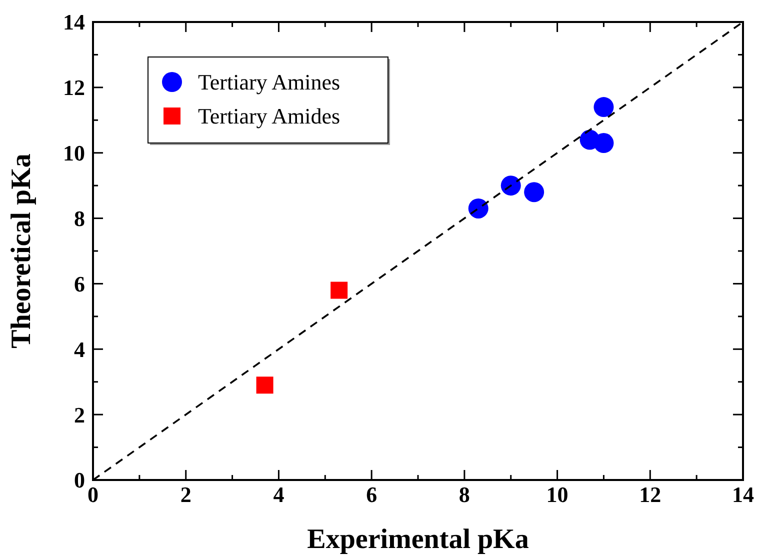  What do you see at coordinates (557, 494) in the screenshot?
I see `x-tick-label: 10` at bounding box center [557, 494].